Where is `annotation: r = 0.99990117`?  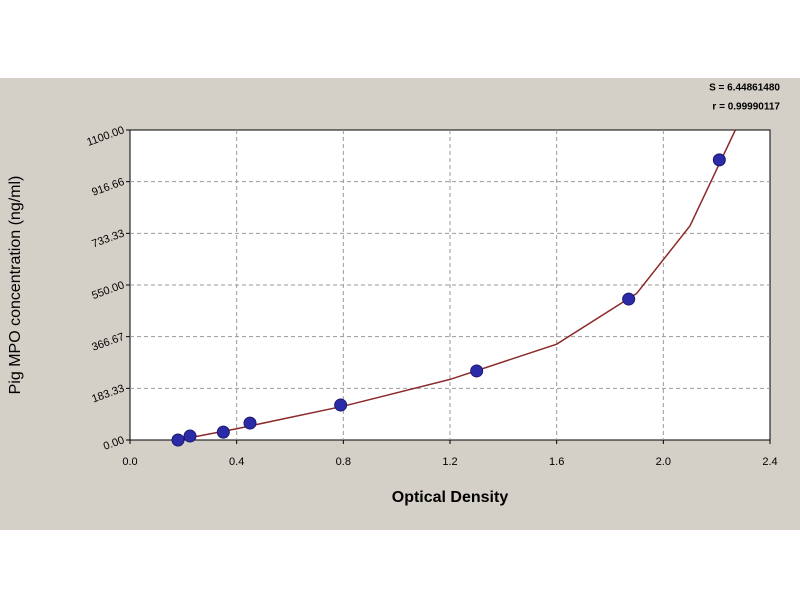
annotation: r = 0.99990117 is located at coordinates (746, 107).